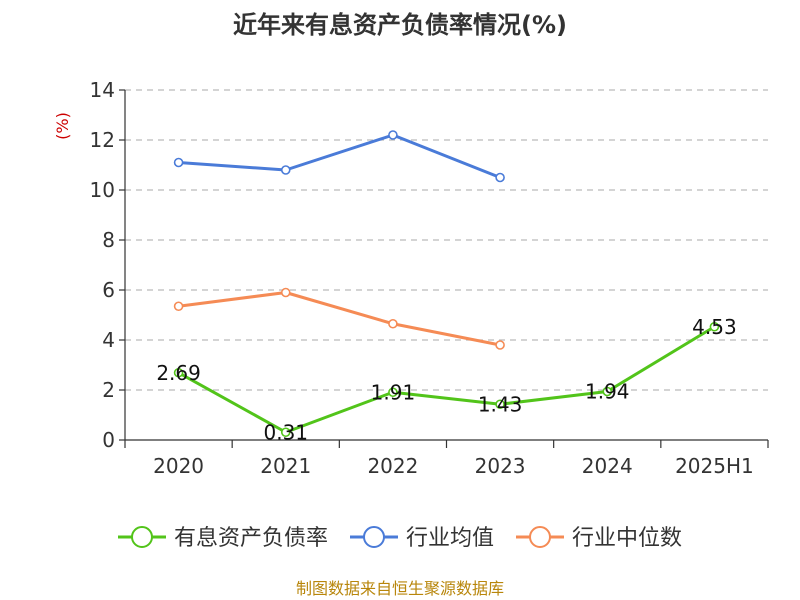 This screenshot has height=600, width=800. Describe the element at coordinates (102, 90) in the screenshot. I see `y-tick-label: 14` at that location.